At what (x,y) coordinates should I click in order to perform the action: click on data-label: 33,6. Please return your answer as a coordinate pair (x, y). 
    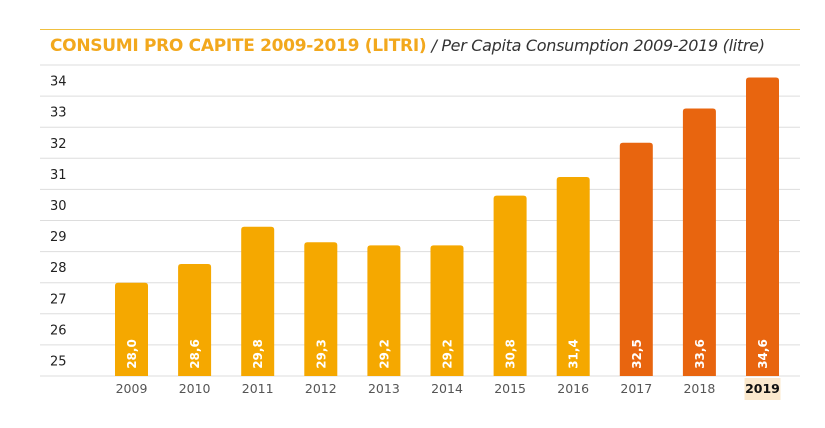
    Looking at the image, I should click on (700, 354).